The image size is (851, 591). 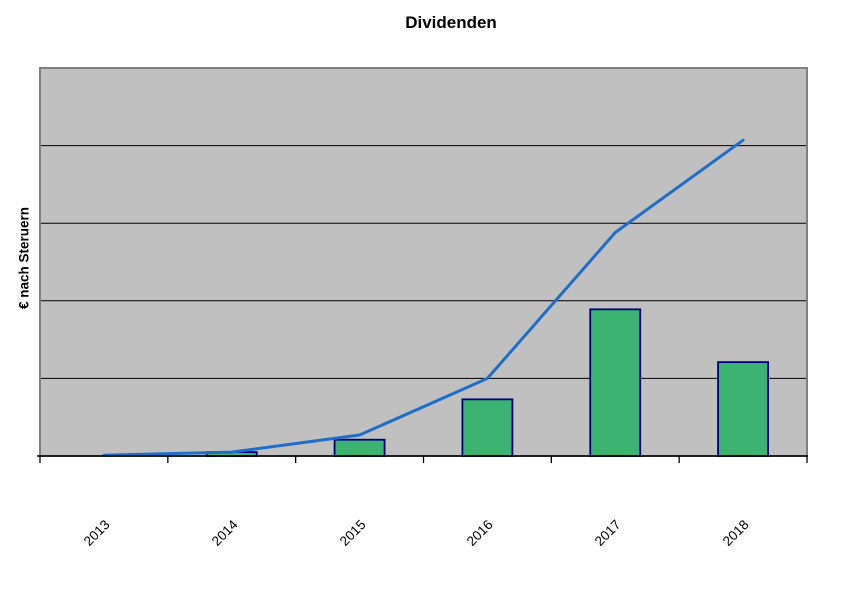 I want to click on bar-2016, so click(x=487, y=427).